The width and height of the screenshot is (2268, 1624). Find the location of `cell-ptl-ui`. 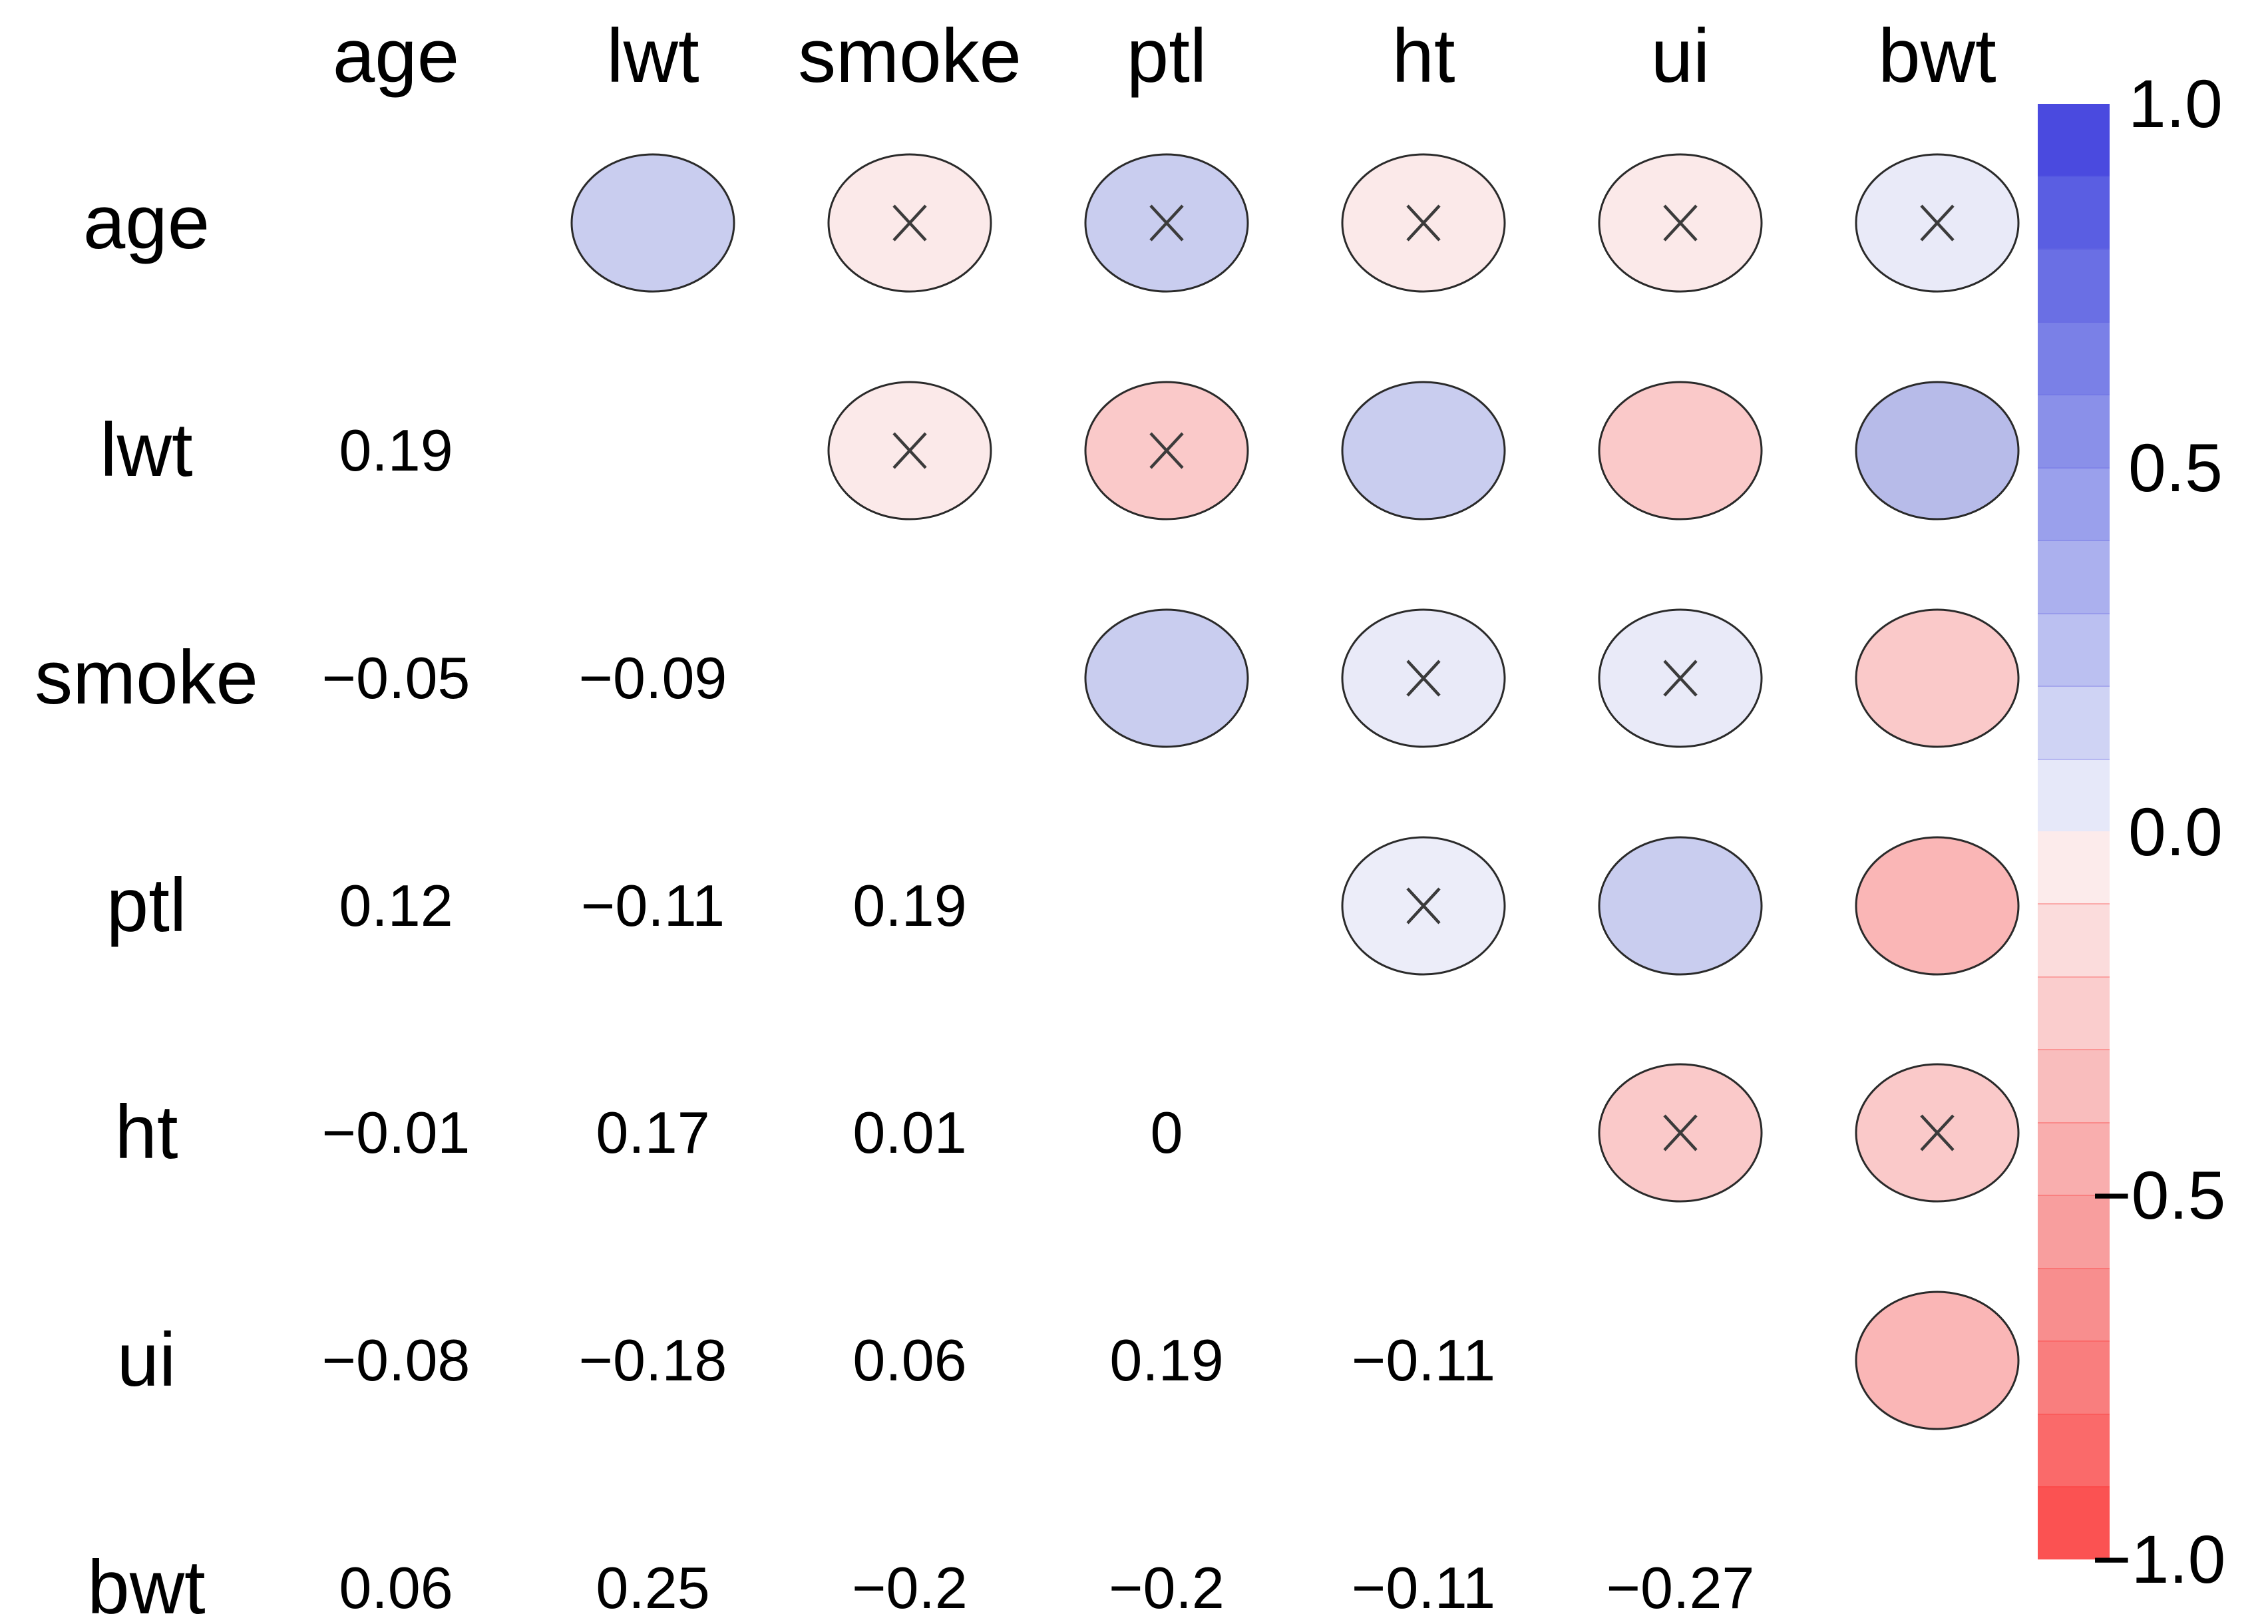

cell-ptl-ui is located at coordinates (1680, 906).